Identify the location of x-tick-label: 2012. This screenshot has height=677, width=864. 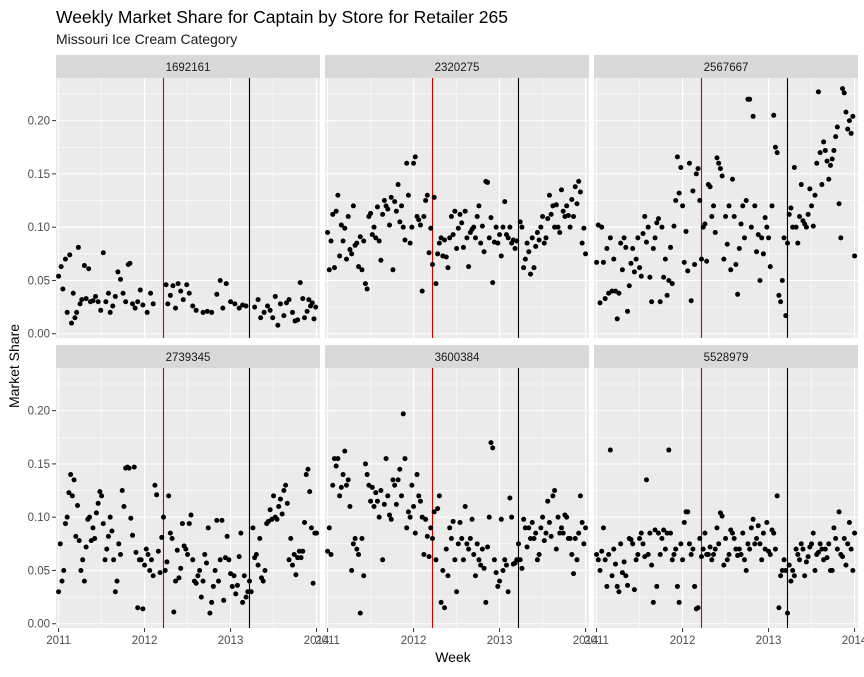
(145, 641).